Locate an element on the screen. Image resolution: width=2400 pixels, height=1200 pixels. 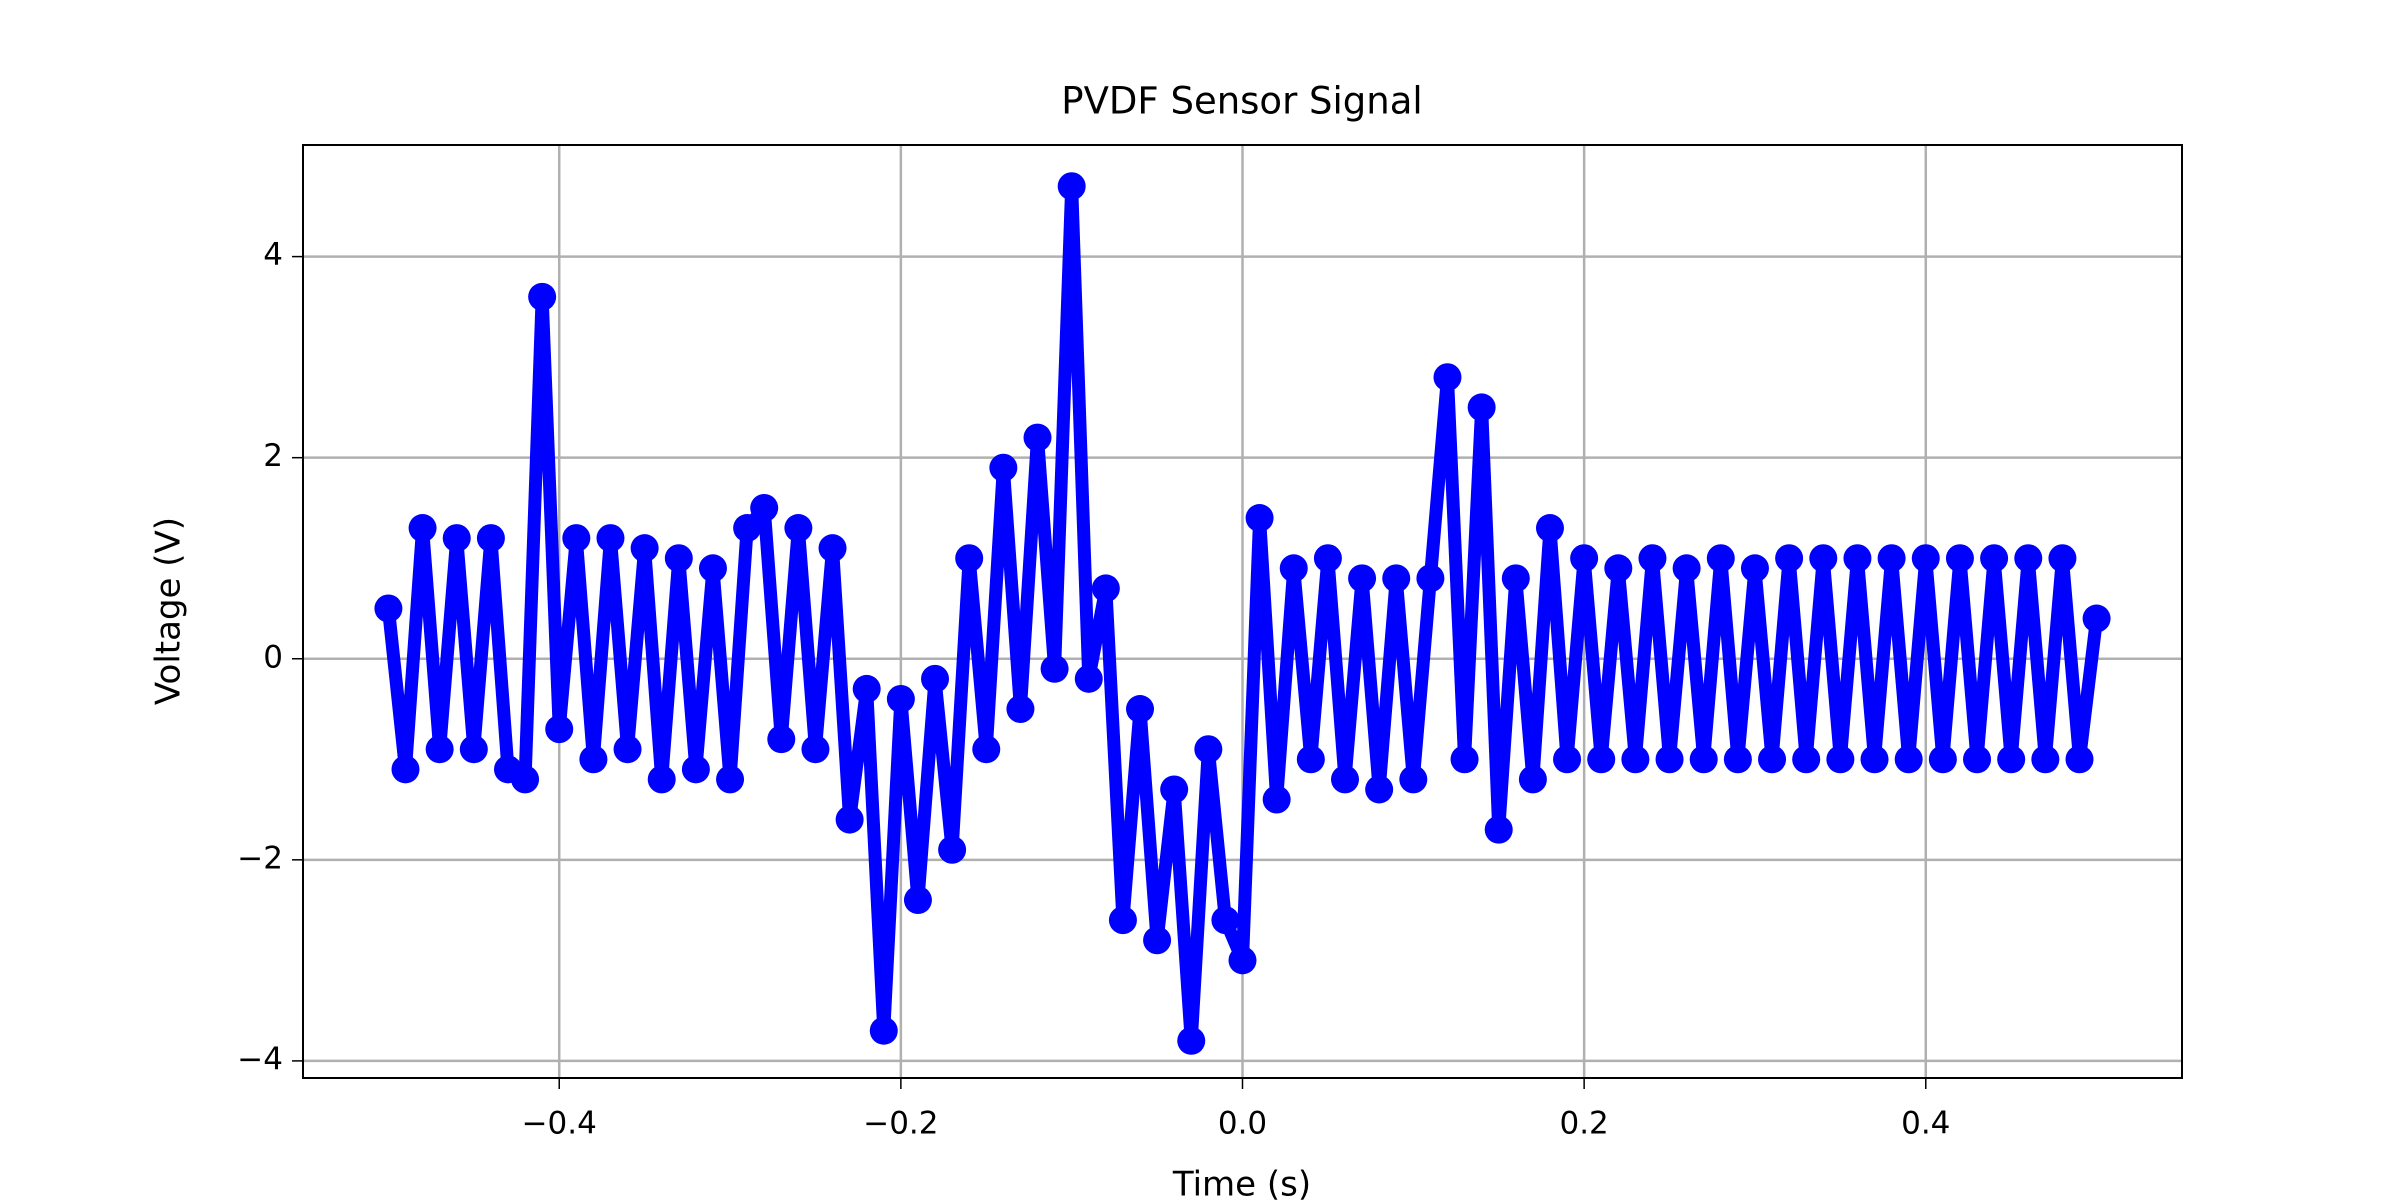
y-axis-label: Voltage (V) is located at coordinates (169, 611).